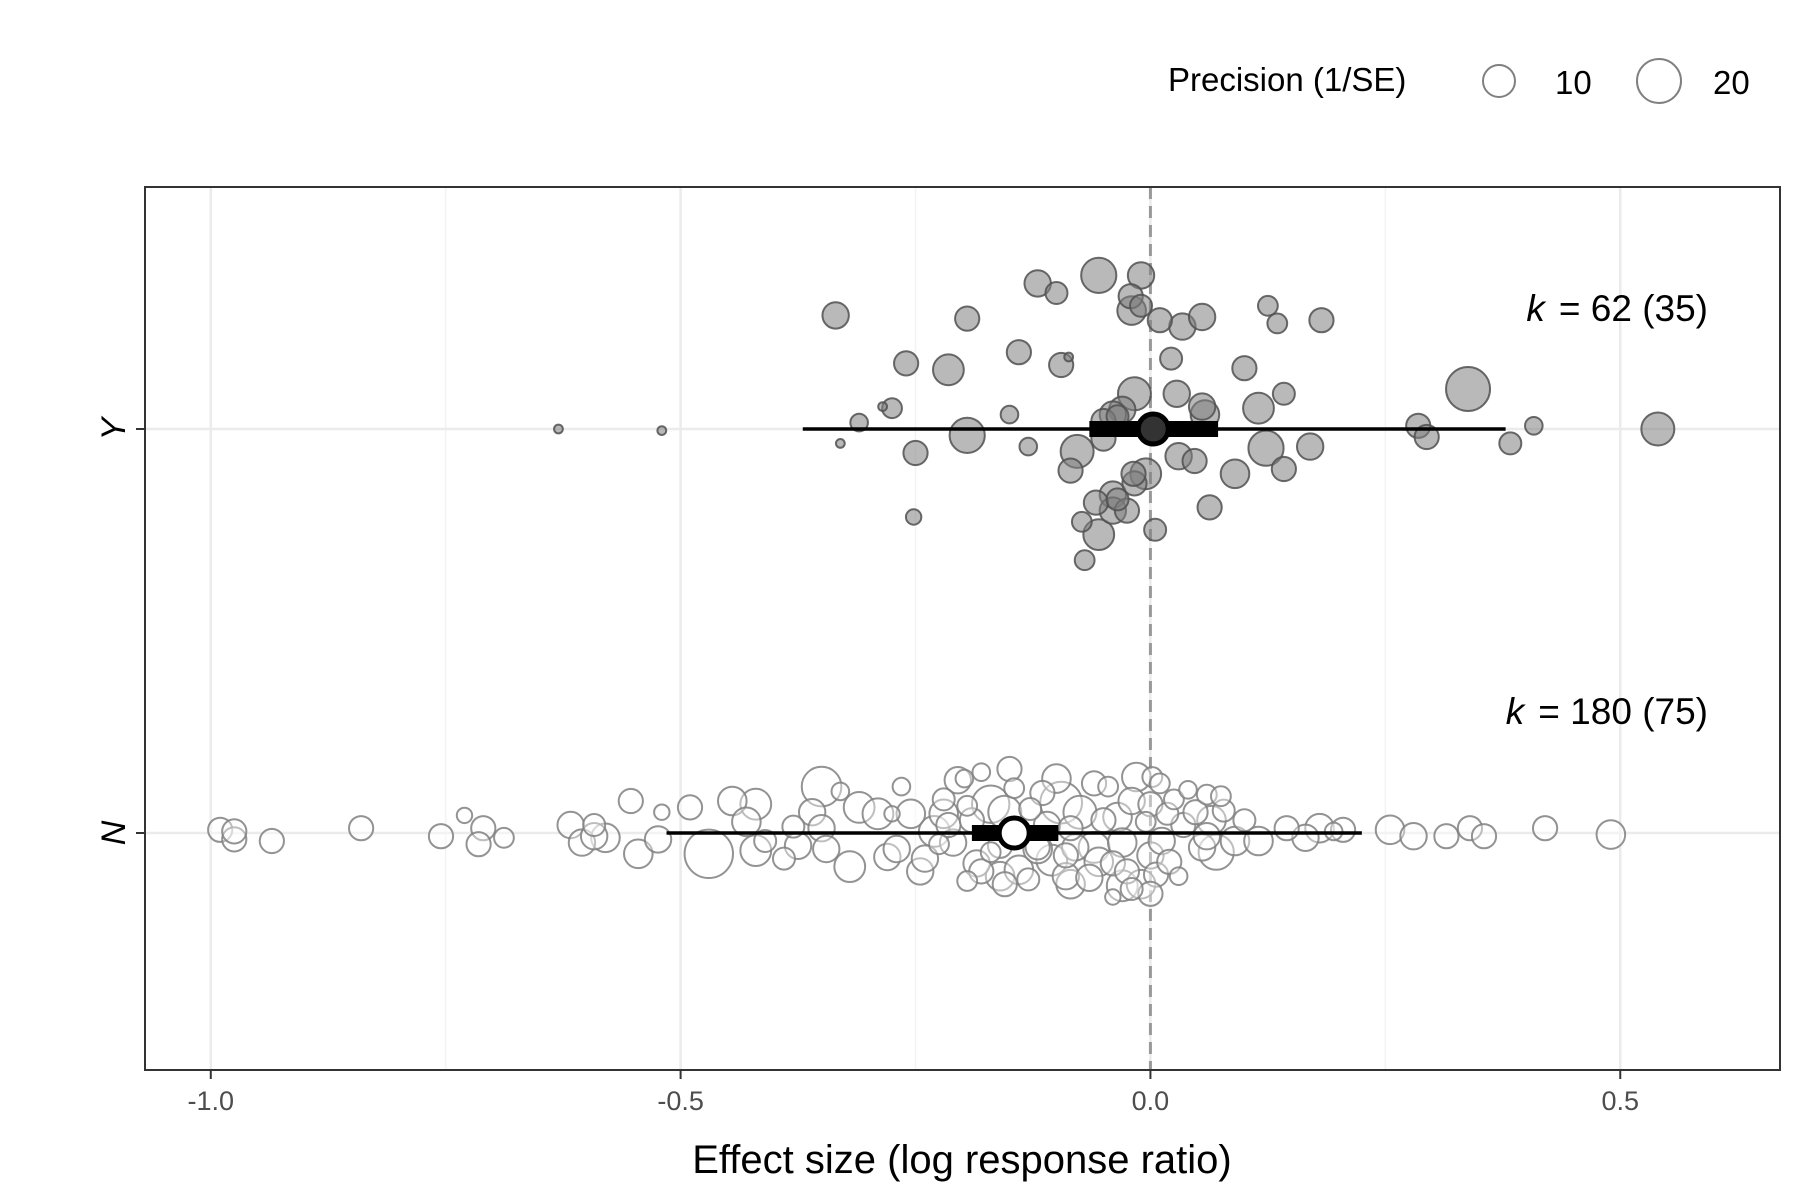 The height and width of the screenshot is (1200, 1800). Describe the element at coordinates (1731, 82) in the screenshot. I see `legend-label-large: 20` at that location.